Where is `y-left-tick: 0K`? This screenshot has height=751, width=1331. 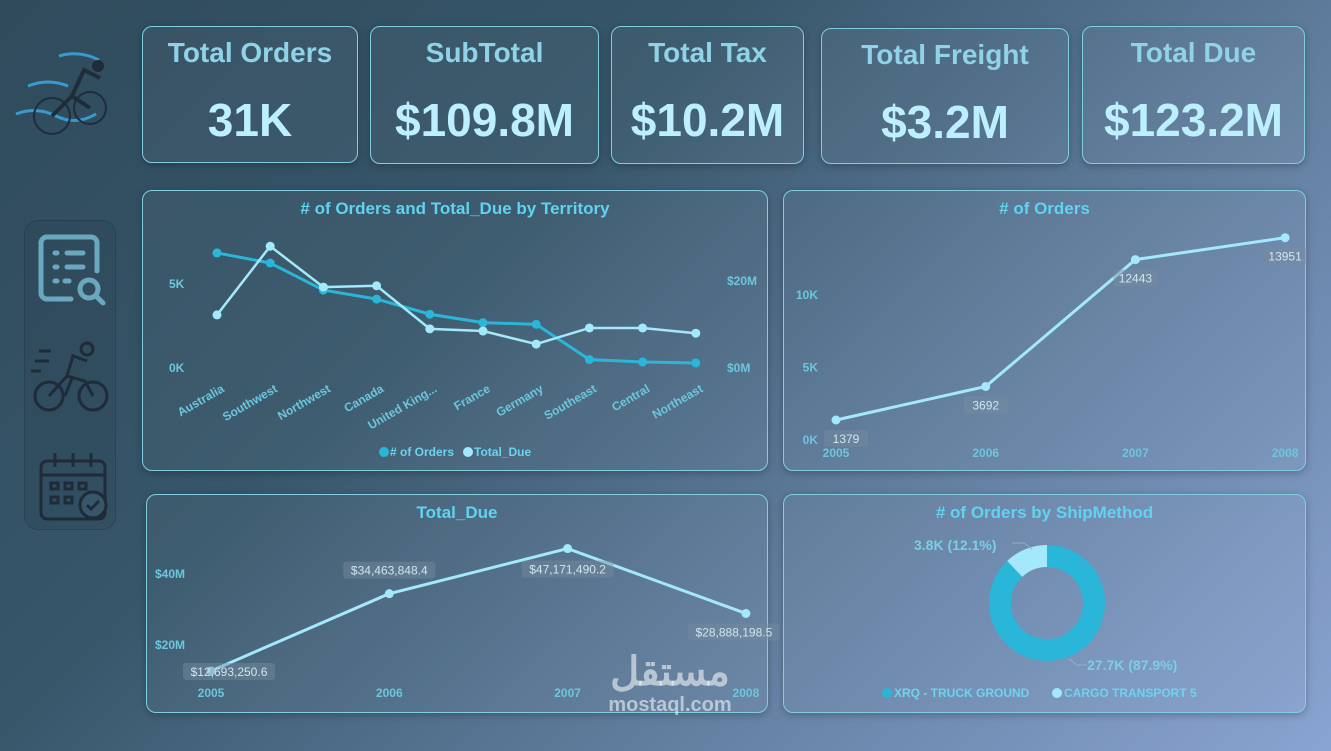
y-left-tick: 0K is located at coordinates (177, 368).